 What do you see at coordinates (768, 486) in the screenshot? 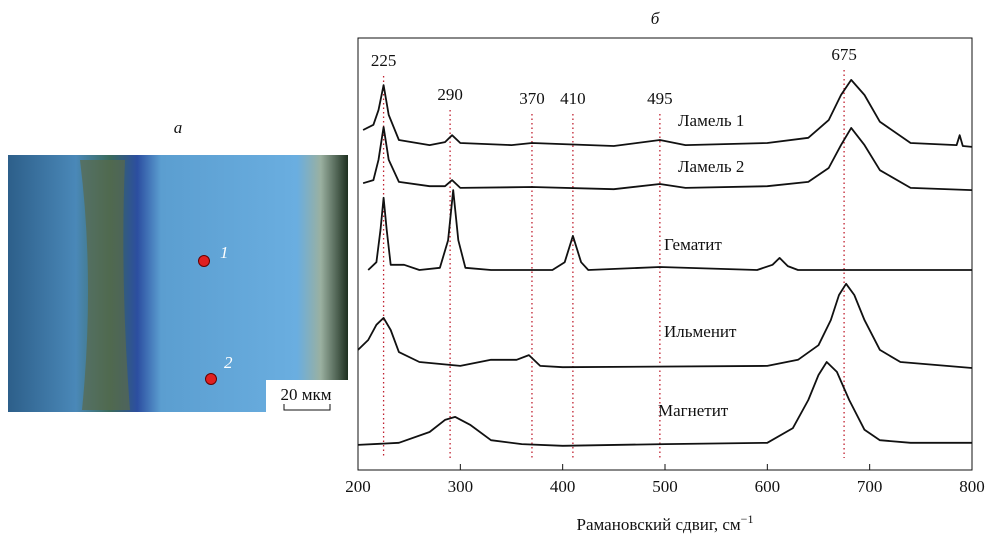
I see `x-tick-label: 600` at bounding box center [768, 486].